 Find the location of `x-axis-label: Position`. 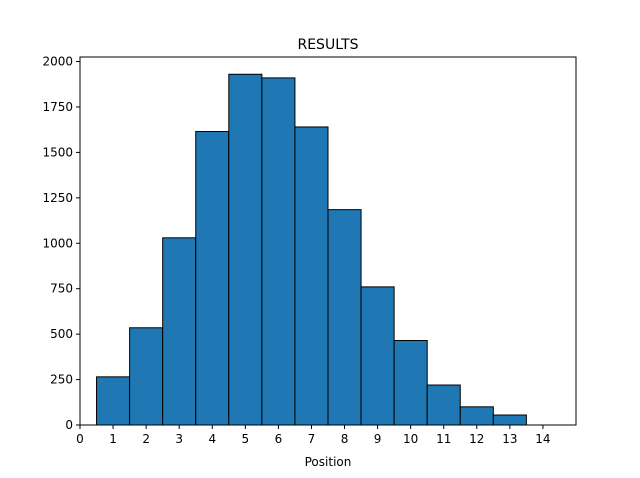

x-axis-label: Position is located at coordinates (328, 462).